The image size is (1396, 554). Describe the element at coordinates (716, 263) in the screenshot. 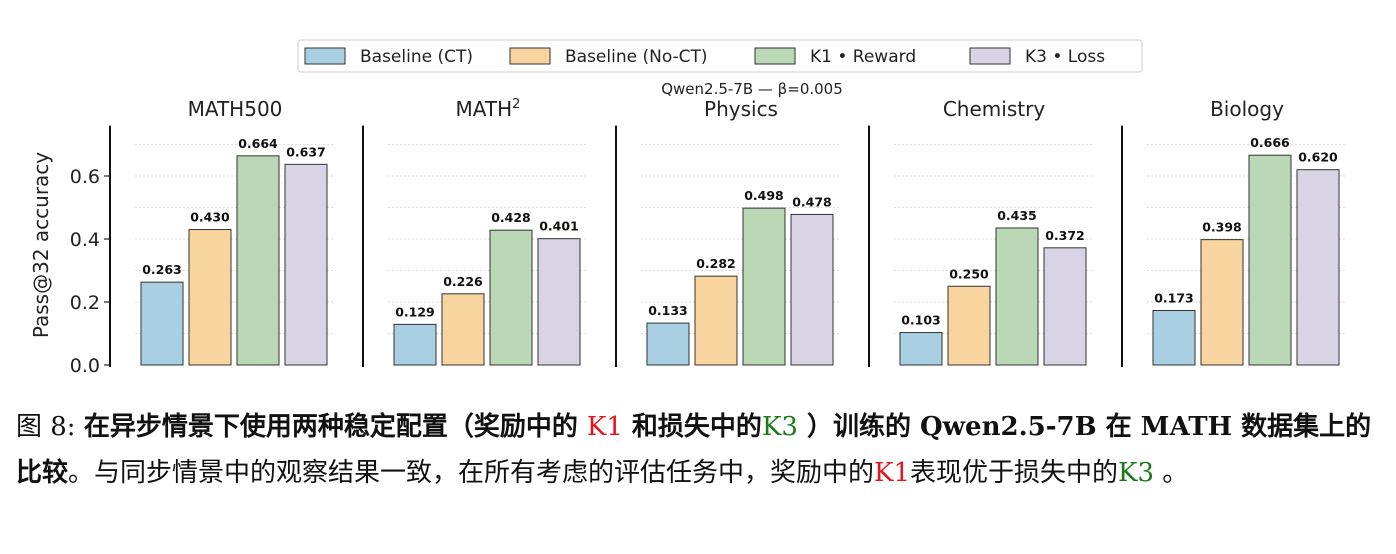

I see `bar-value-label: 0.282` at that location.